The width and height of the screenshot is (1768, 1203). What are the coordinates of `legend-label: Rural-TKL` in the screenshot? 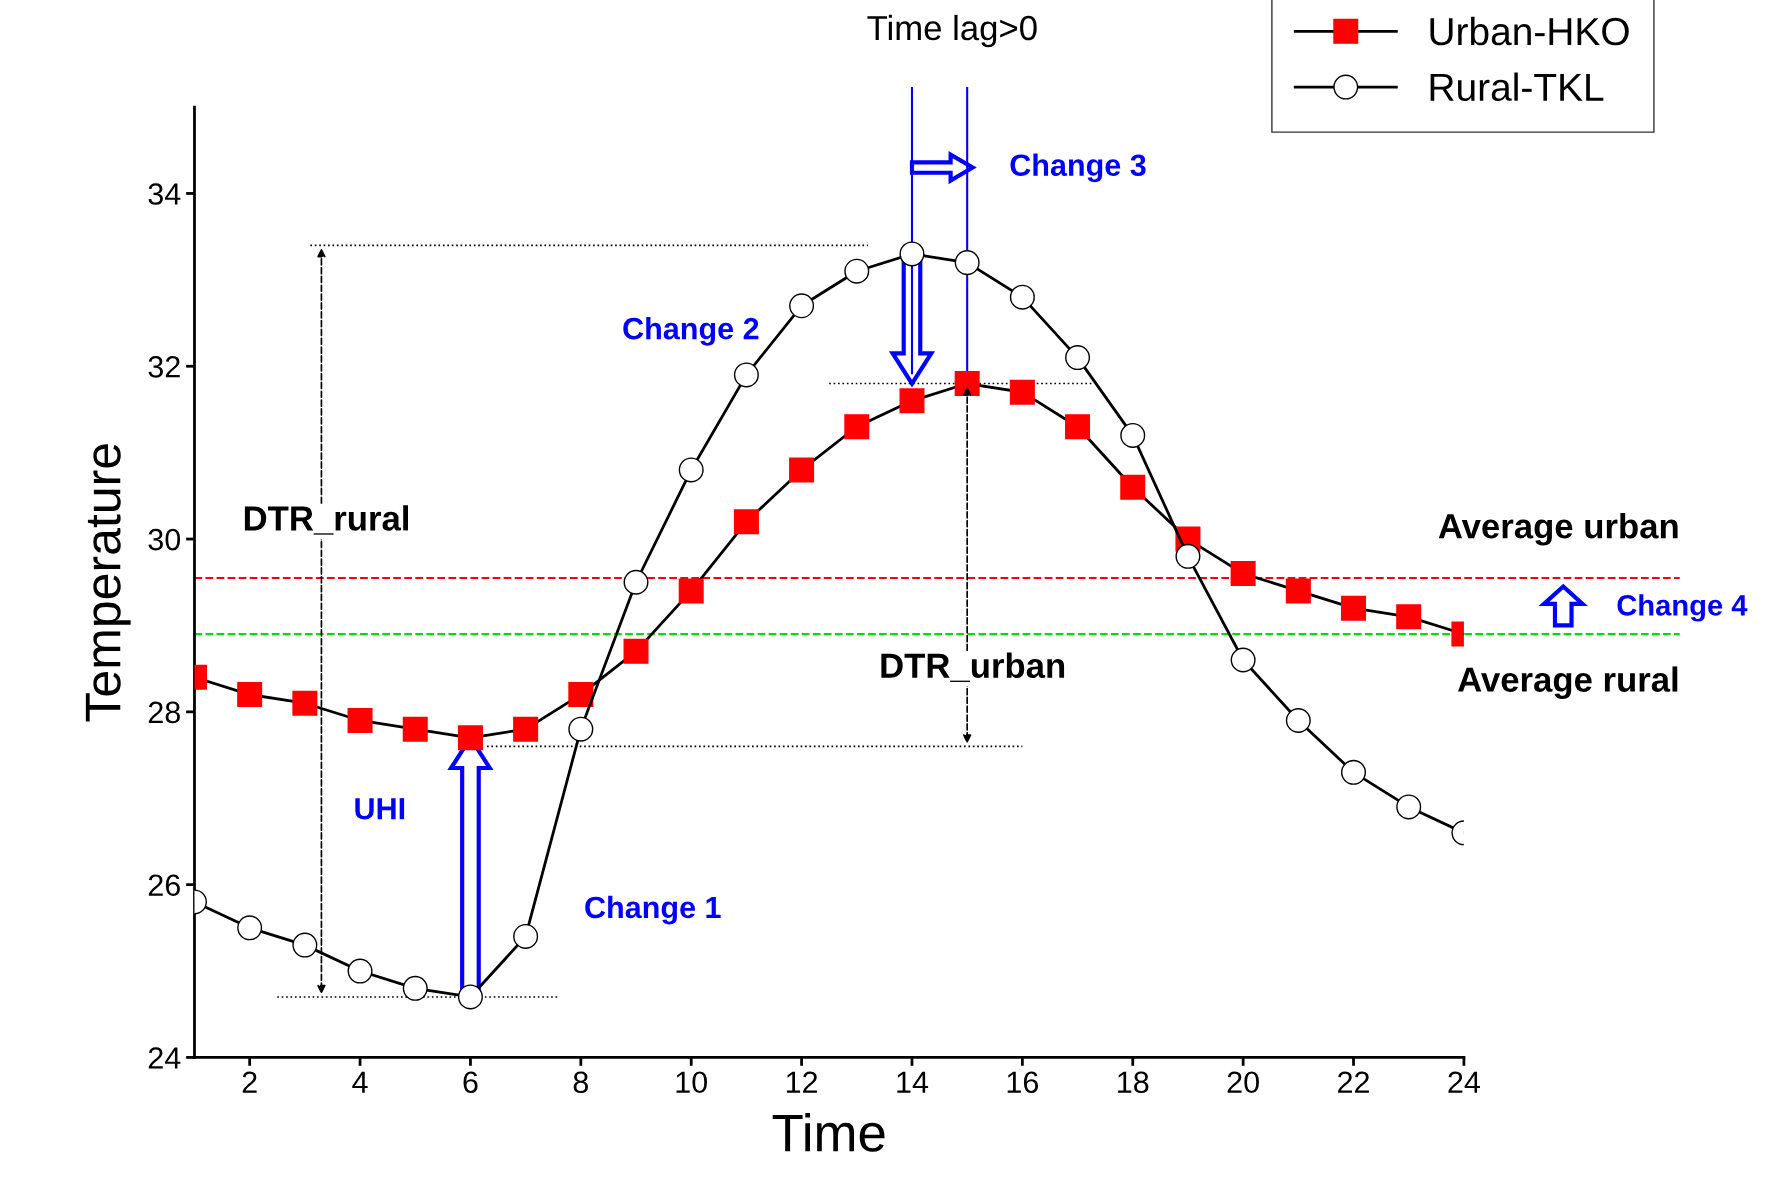 It's located at (1517, 87).